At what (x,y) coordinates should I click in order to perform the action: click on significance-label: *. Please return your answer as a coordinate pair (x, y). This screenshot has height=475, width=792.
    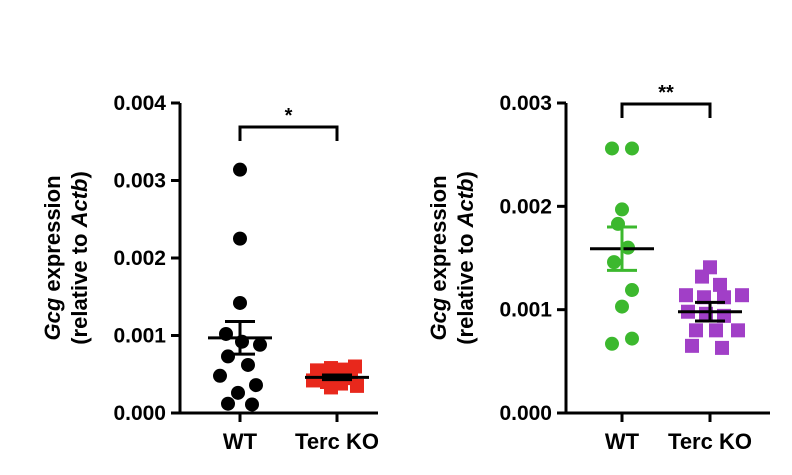
    Looking at the image, I should click on (289, 116).